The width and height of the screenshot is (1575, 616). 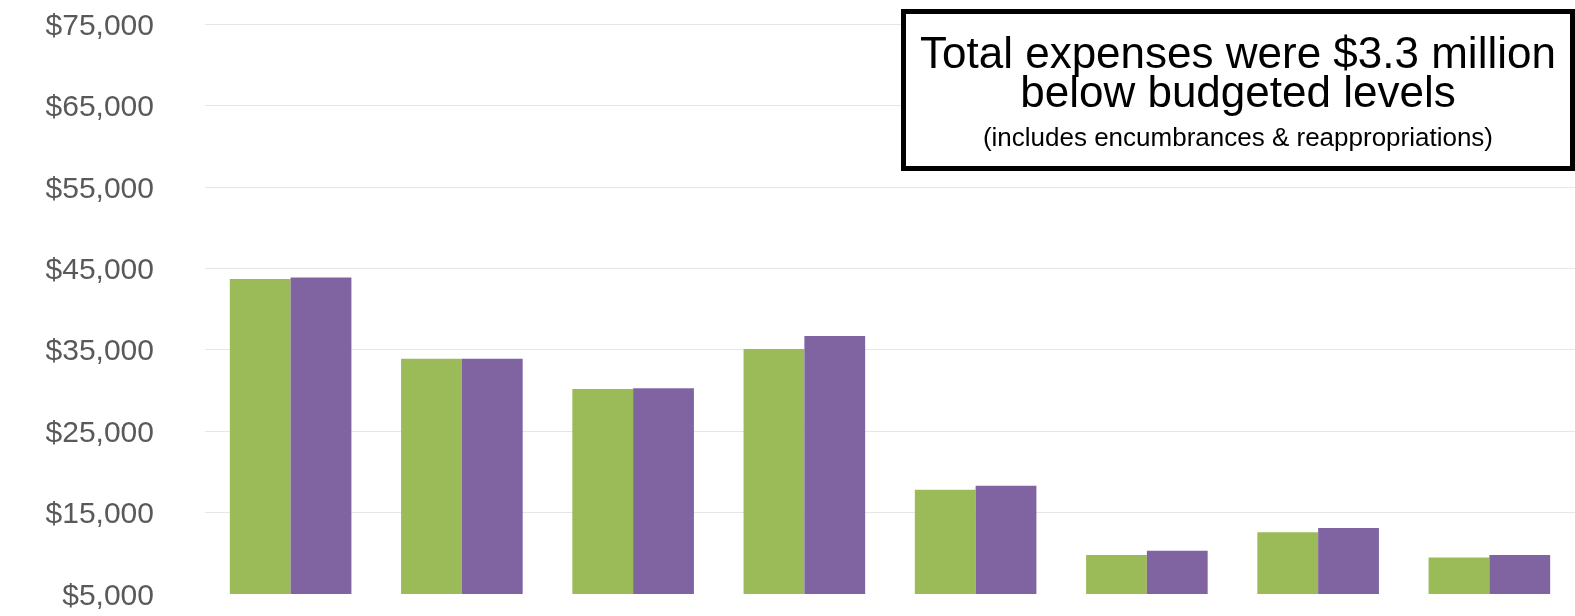 What do you see at coordinates (1238, 137) in the screenshot?
I see `annotation: (includes encumbrances & reappropriations)` at bounding box center [1238, 137].